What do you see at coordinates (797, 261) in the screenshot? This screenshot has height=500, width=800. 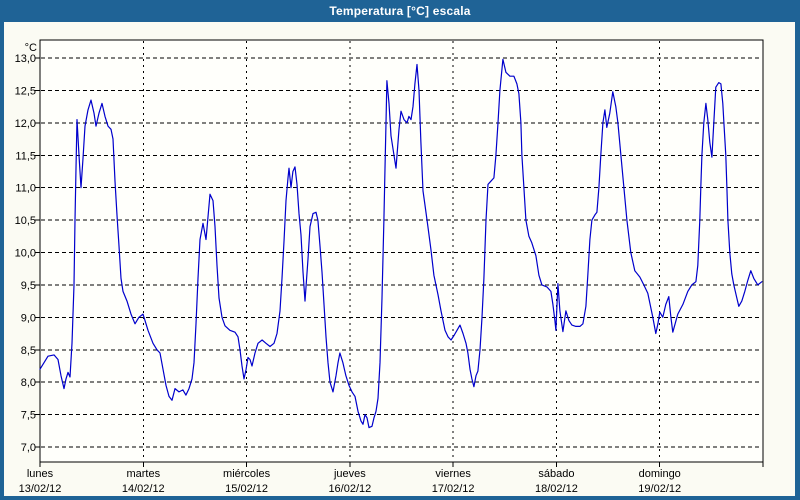 I see `window-frame-right` at bounding box center [797, 261].